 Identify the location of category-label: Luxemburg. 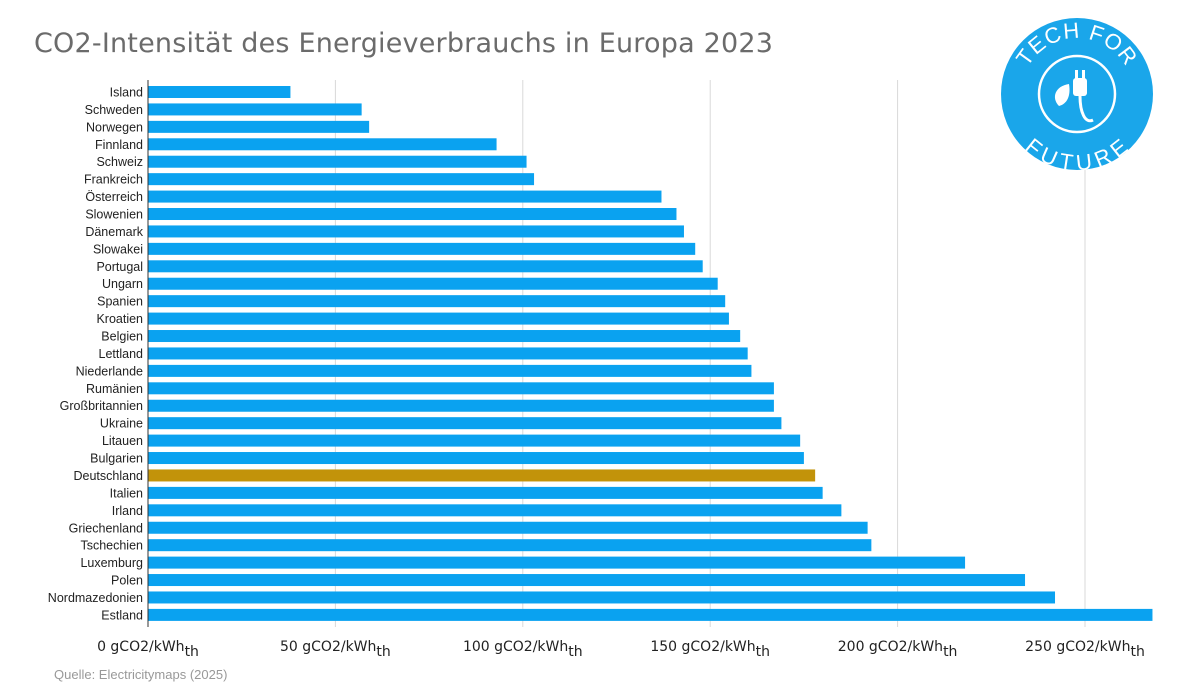
(111, 563).